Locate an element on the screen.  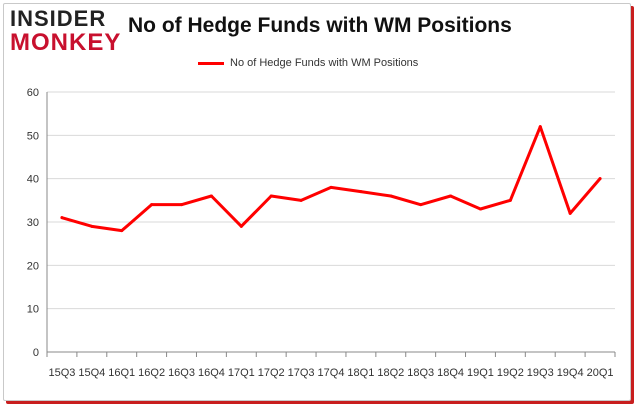
y-tick-label: 10 is located at coordinates (33, 310).